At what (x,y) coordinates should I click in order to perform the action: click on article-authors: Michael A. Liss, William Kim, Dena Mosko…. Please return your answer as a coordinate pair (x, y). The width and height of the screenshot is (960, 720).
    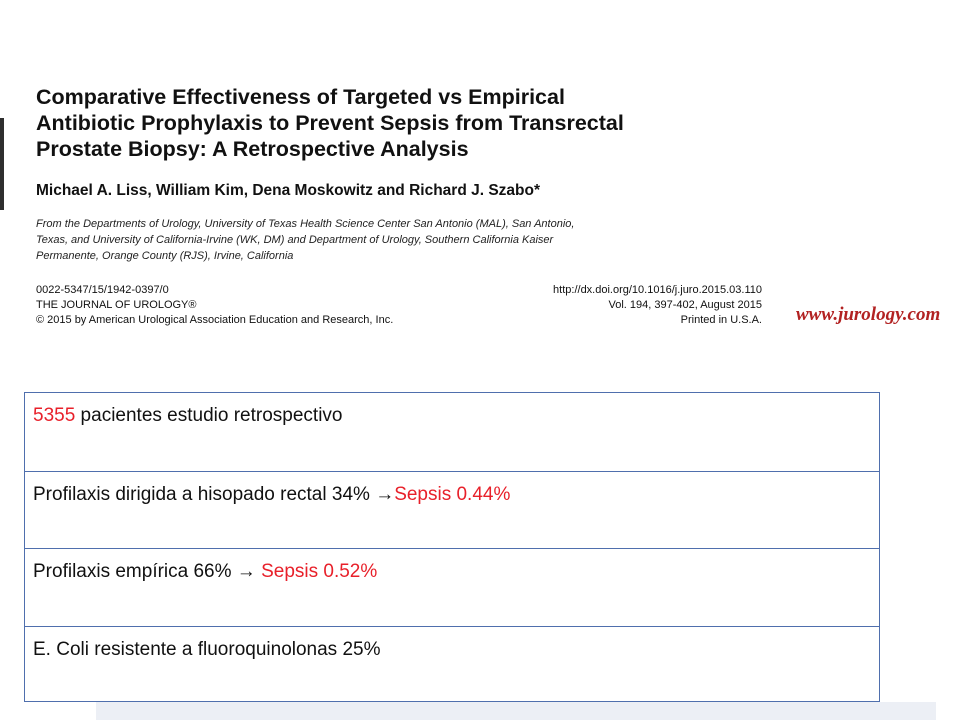
    Looking at the image, I should click on (288, 190).